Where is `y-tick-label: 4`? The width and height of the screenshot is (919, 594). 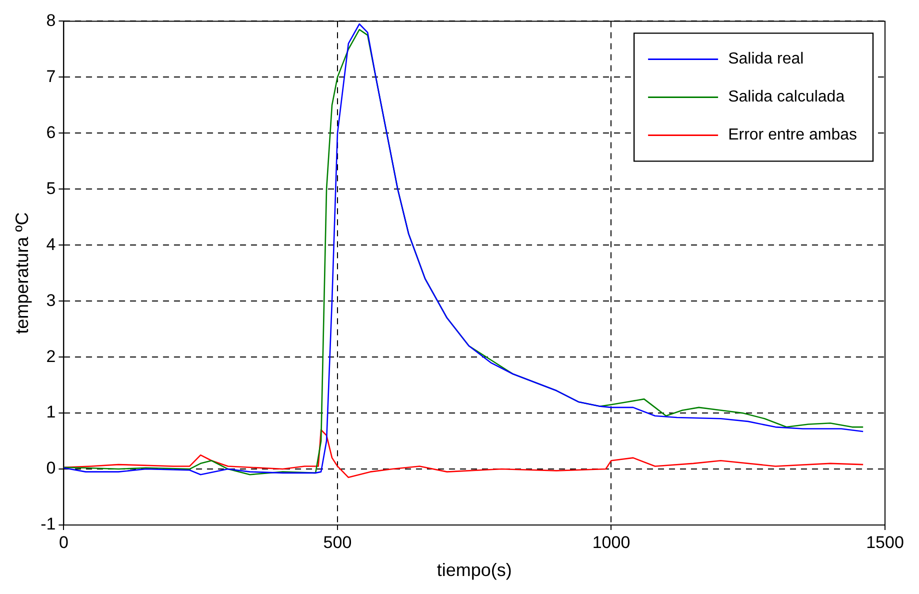
y-tick-label: 4 is located at coordinates (51, 244).